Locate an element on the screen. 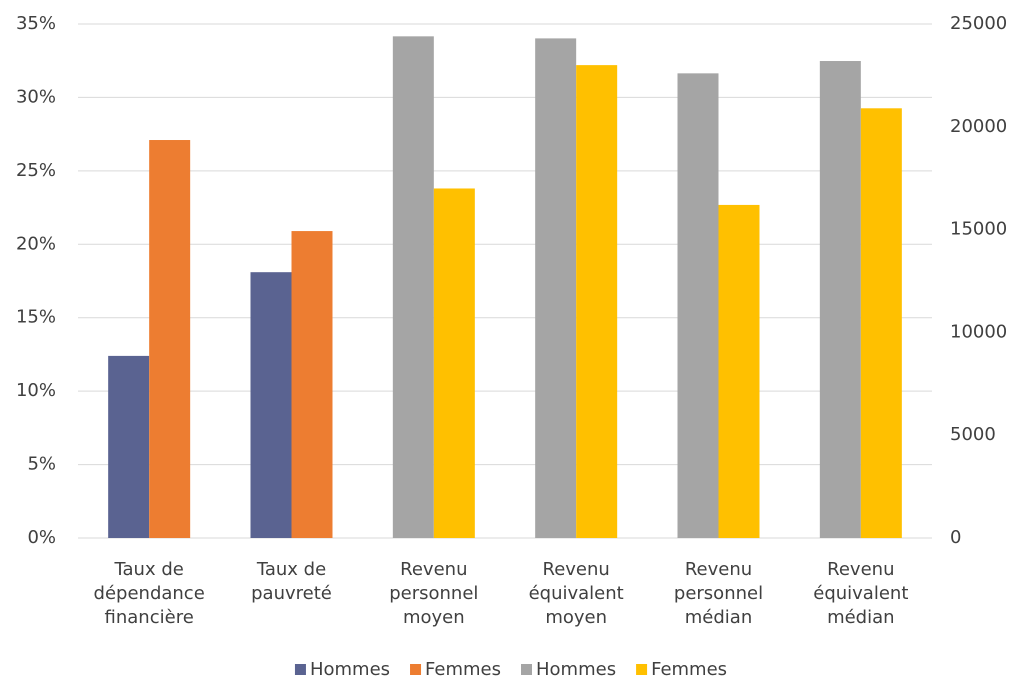 The width and height of the screenshot is (1022, 684). y2-tick-label: 5000 is located at coordinates (973, 434).